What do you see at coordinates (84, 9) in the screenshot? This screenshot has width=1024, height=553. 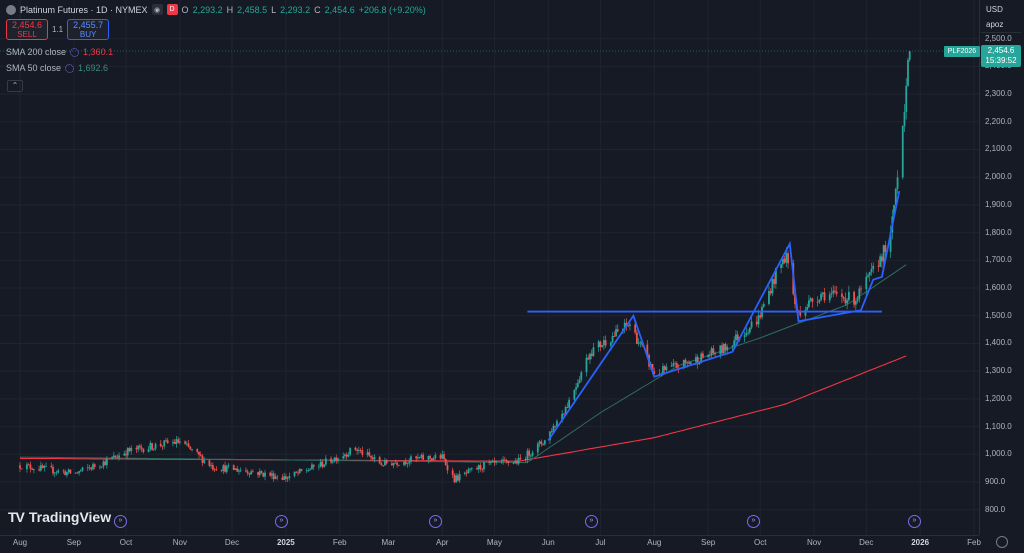 I see `symbol-title: Platinum Futures · 1D · NYMEX` at bounding box center [84, 9].